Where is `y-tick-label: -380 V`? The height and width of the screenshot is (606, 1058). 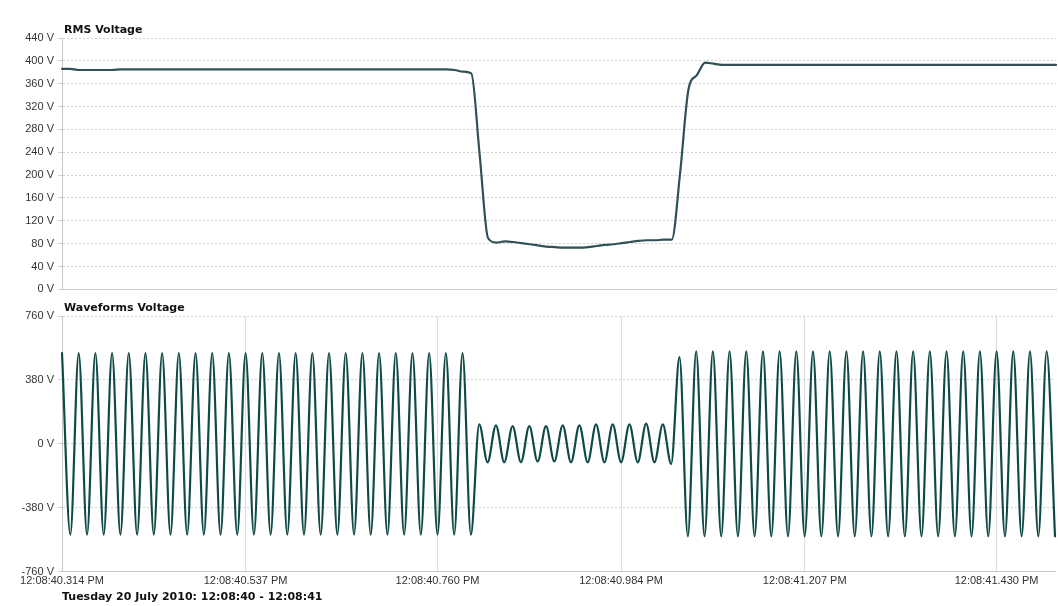
y-tick-label: -380 V is located at coordinates (38, 506).